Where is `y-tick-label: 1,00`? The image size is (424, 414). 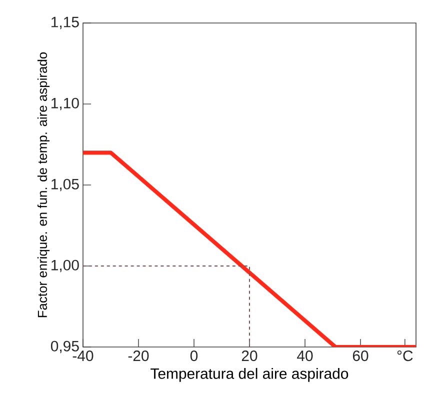
y-tick-label: 1,00 is located at coordinates (65, 266).